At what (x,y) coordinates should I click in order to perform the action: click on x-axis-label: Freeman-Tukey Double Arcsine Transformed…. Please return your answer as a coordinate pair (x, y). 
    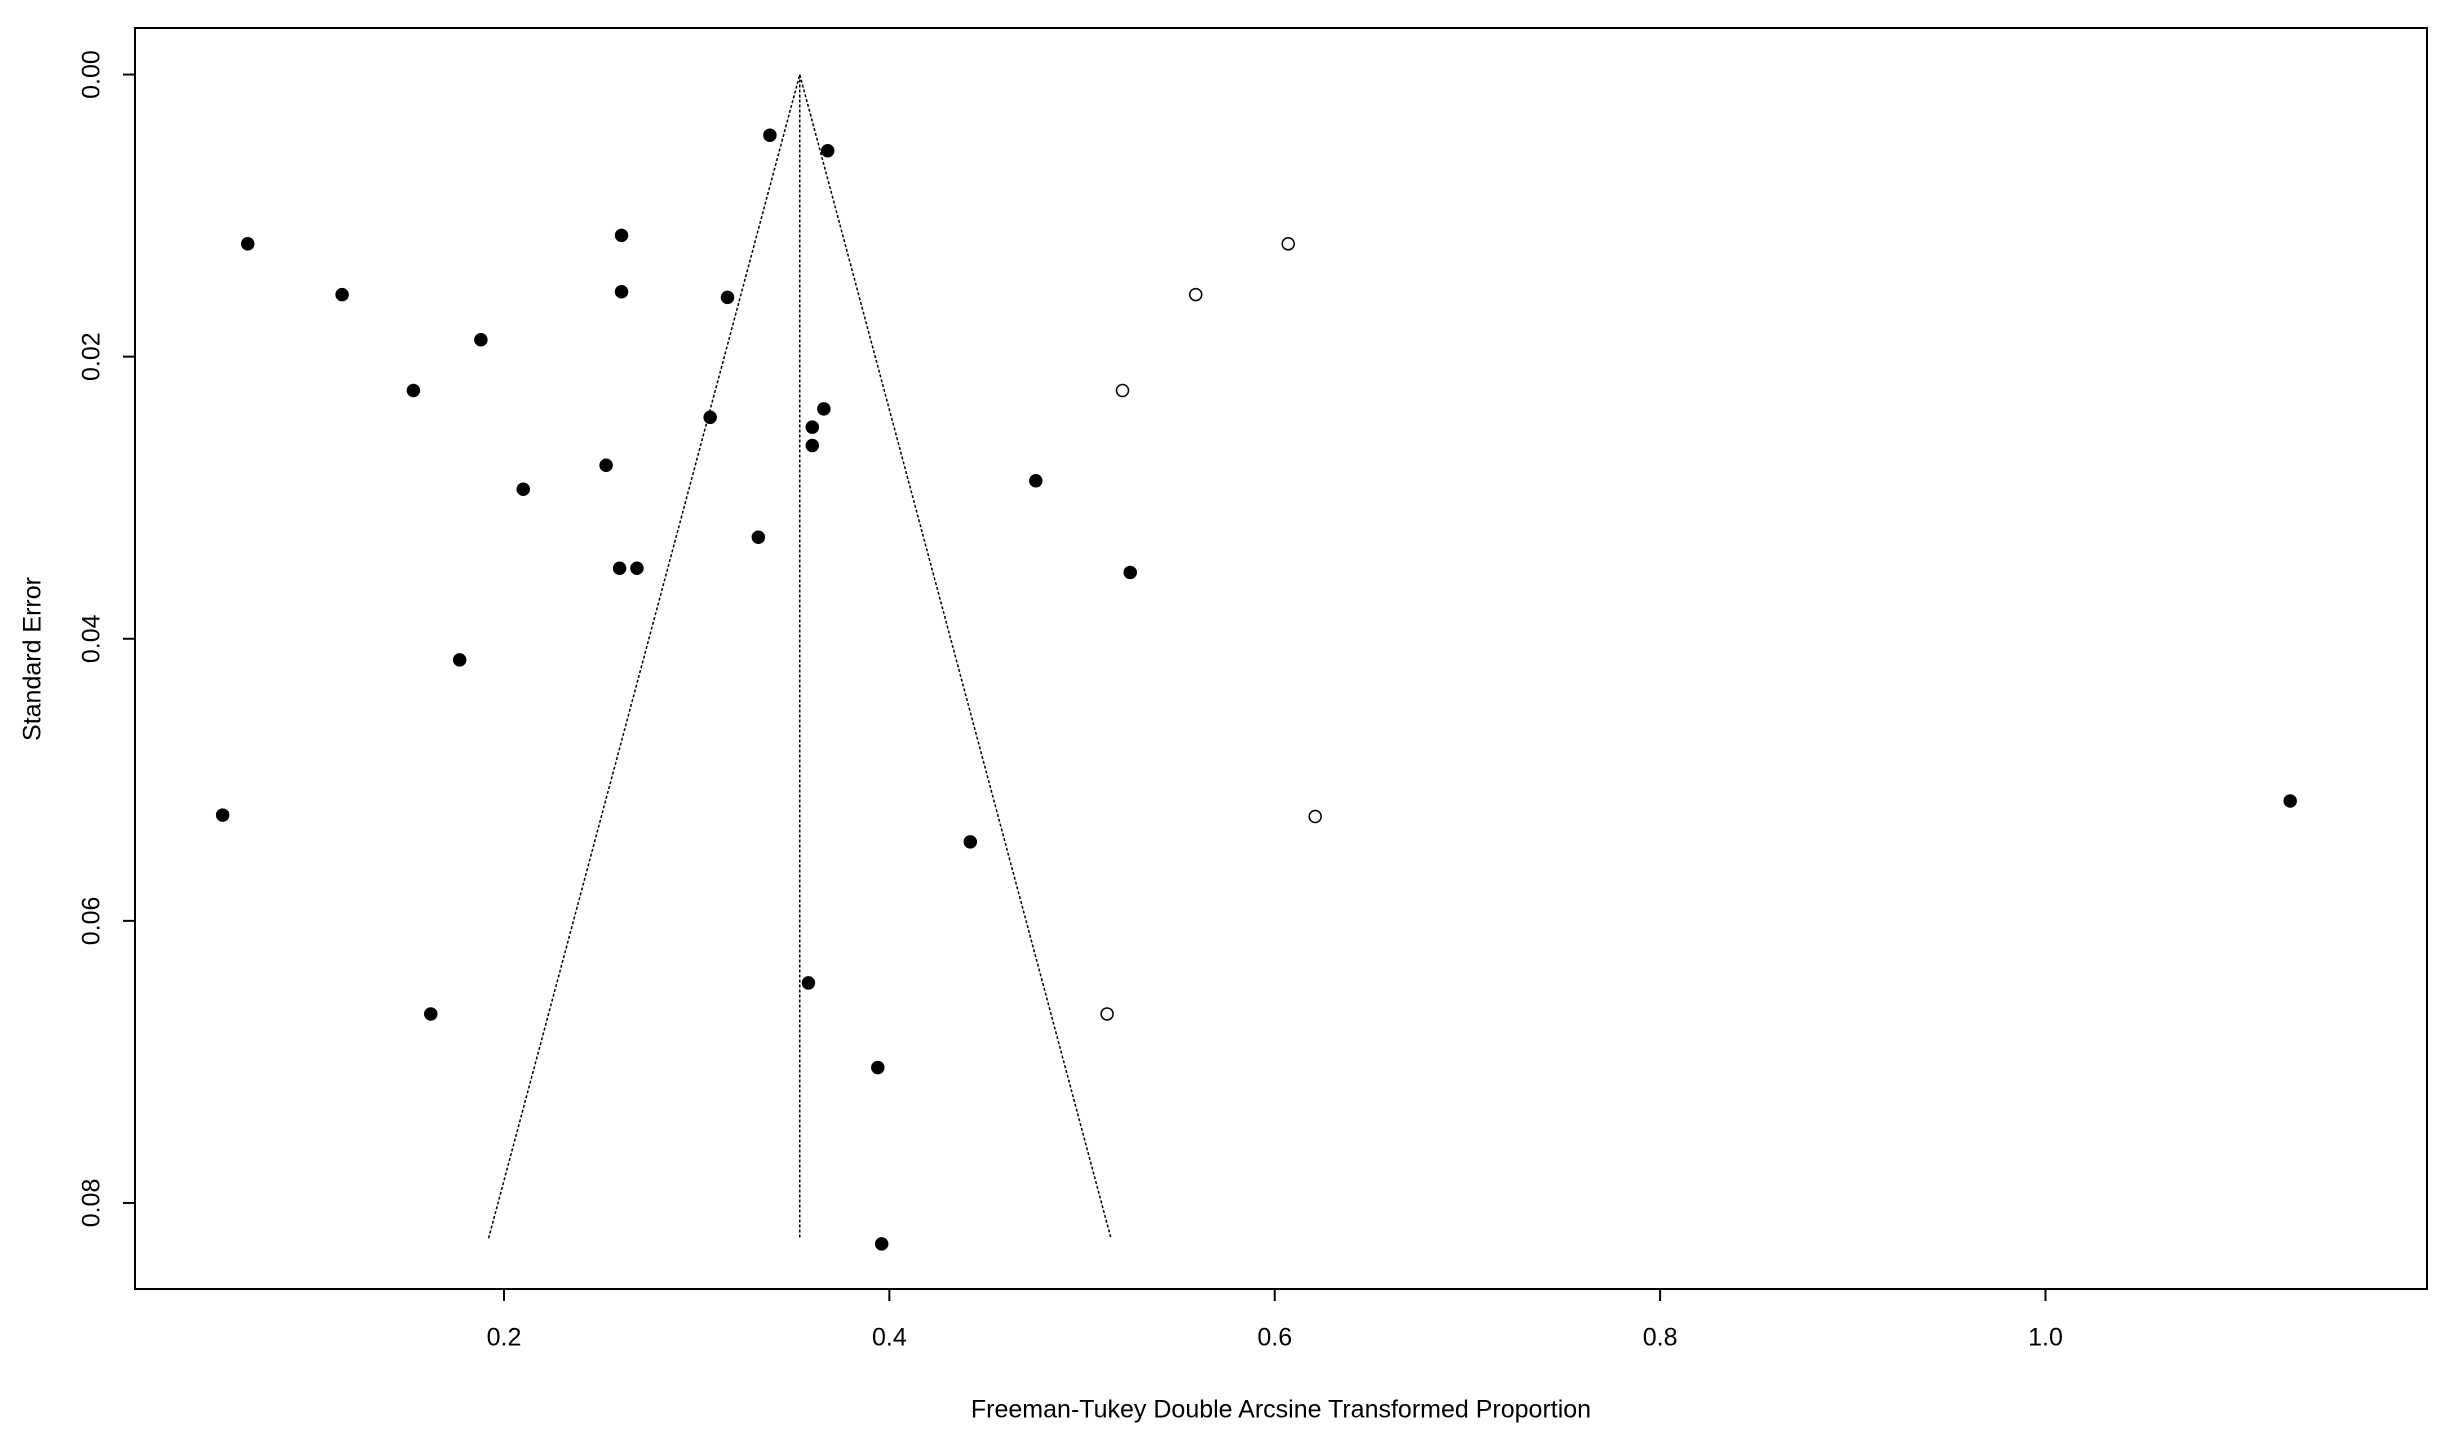
    Looking at the image, I should click on (1281, 1410).